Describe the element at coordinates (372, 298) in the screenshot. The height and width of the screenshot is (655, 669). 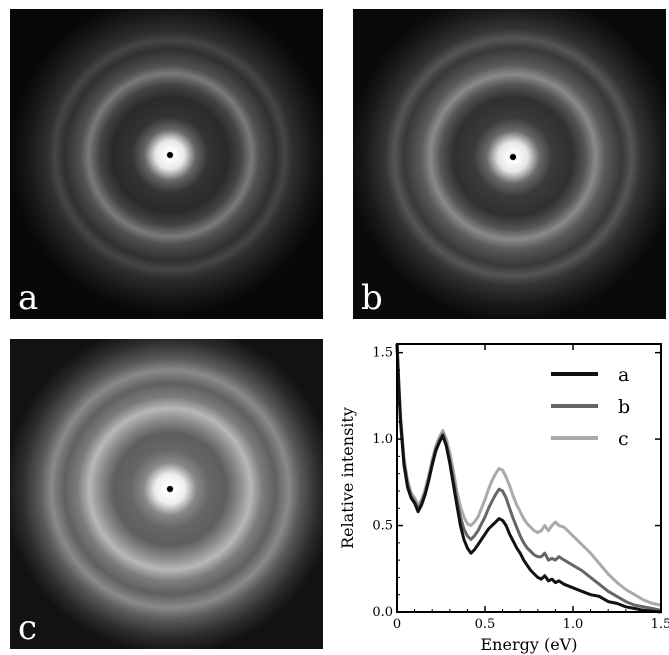
I see `panel-label-b: b` at that location.